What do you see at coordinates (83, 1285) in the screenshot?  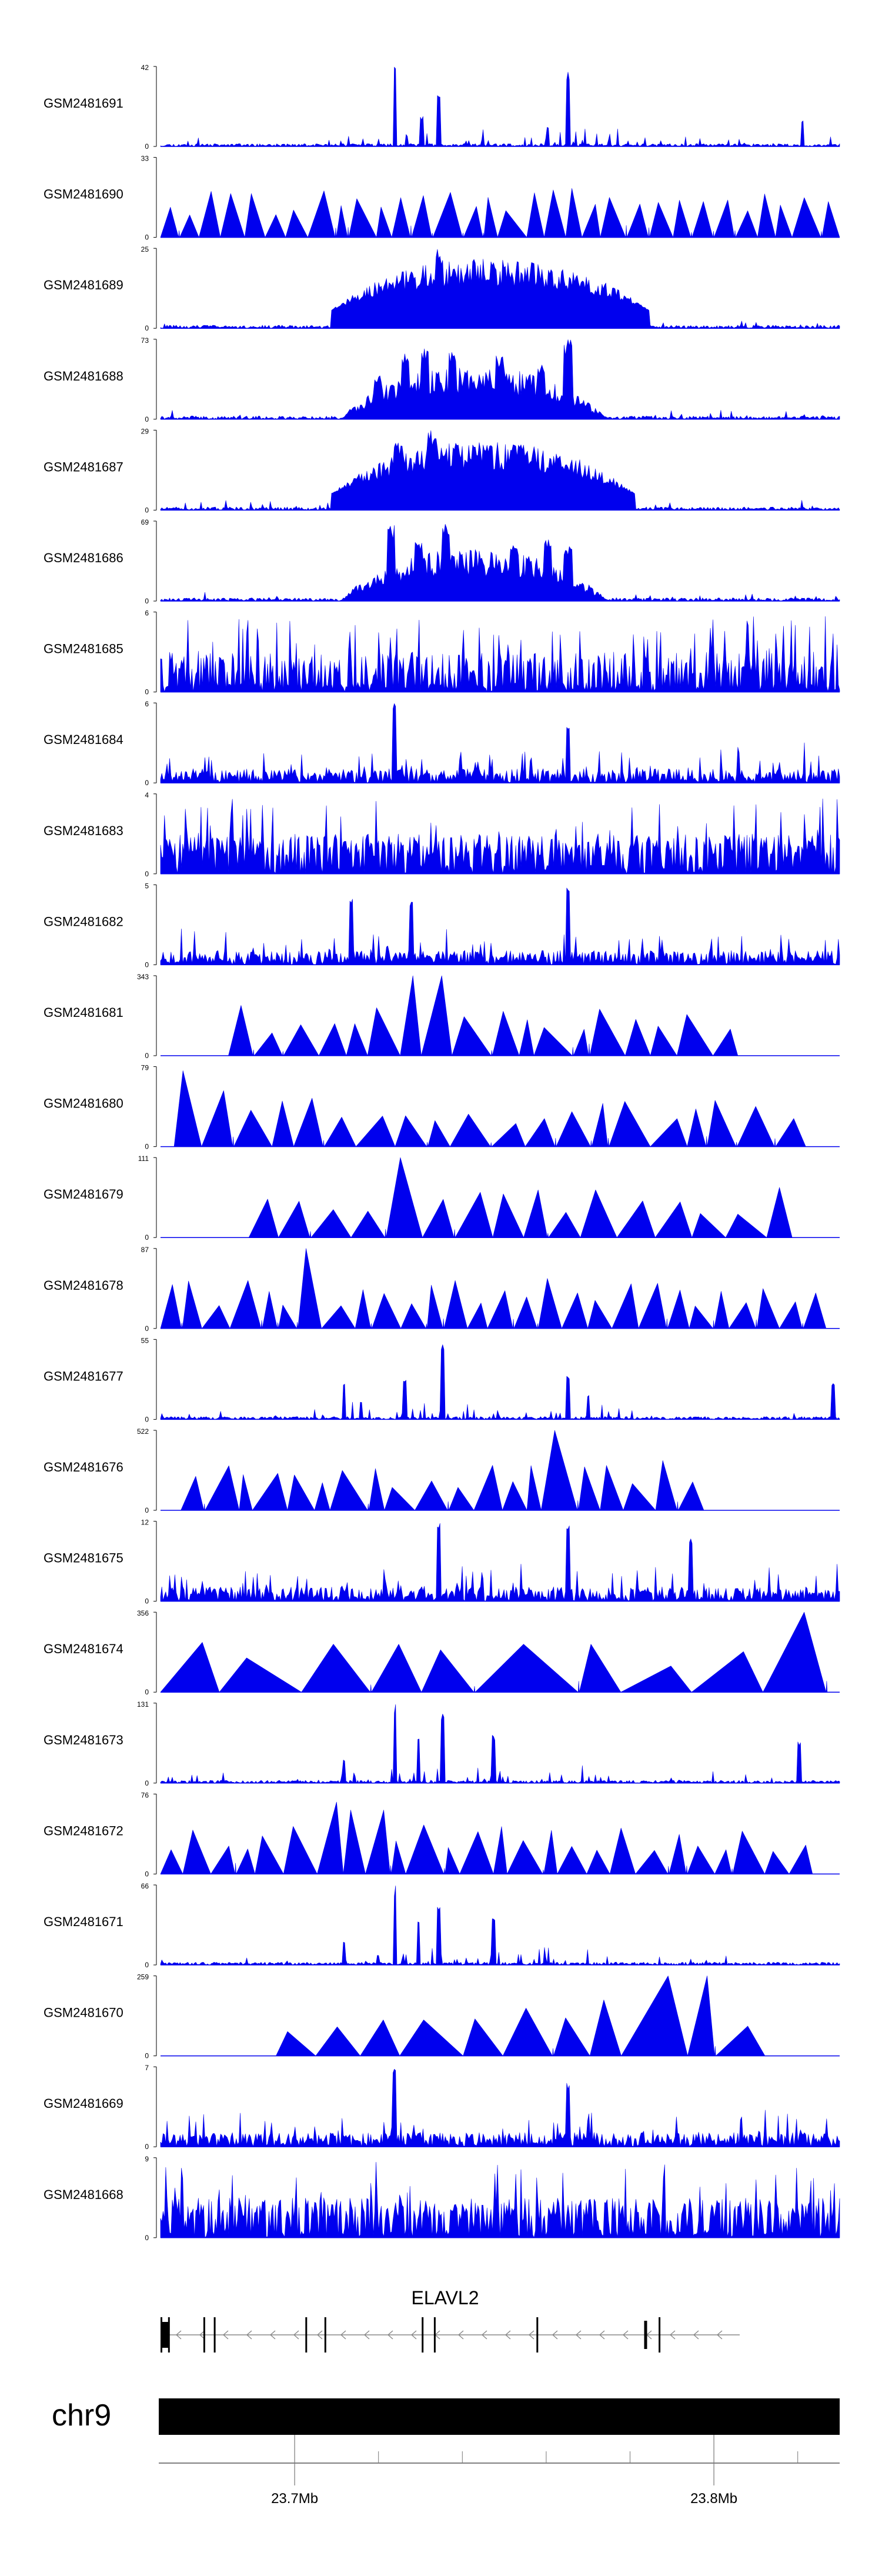 I see `track-label: GSM2481678` at bounding box center [83, 1285].